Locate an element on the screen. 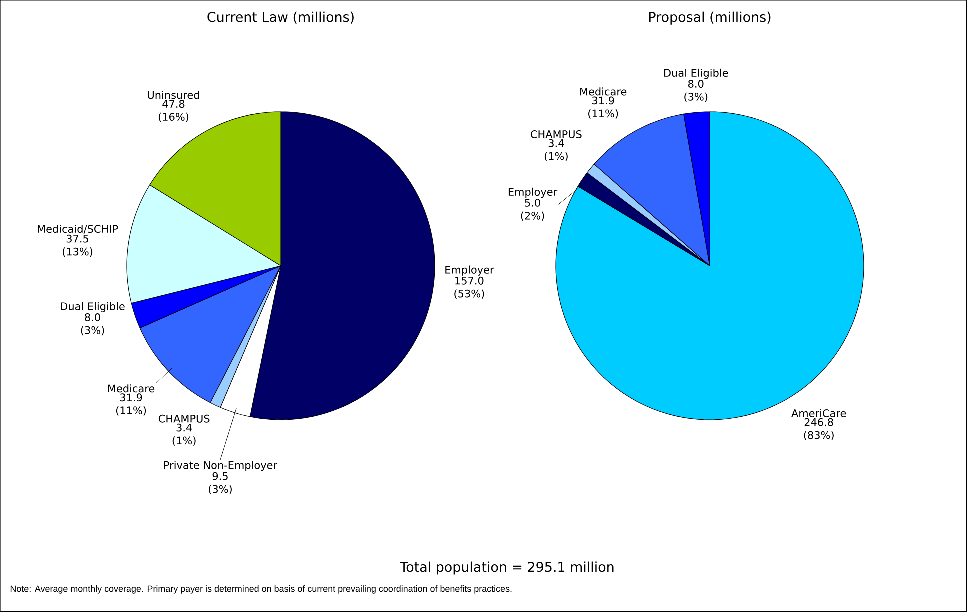  slice-label: Private Non-Employer is located at coordinates (221, 466).